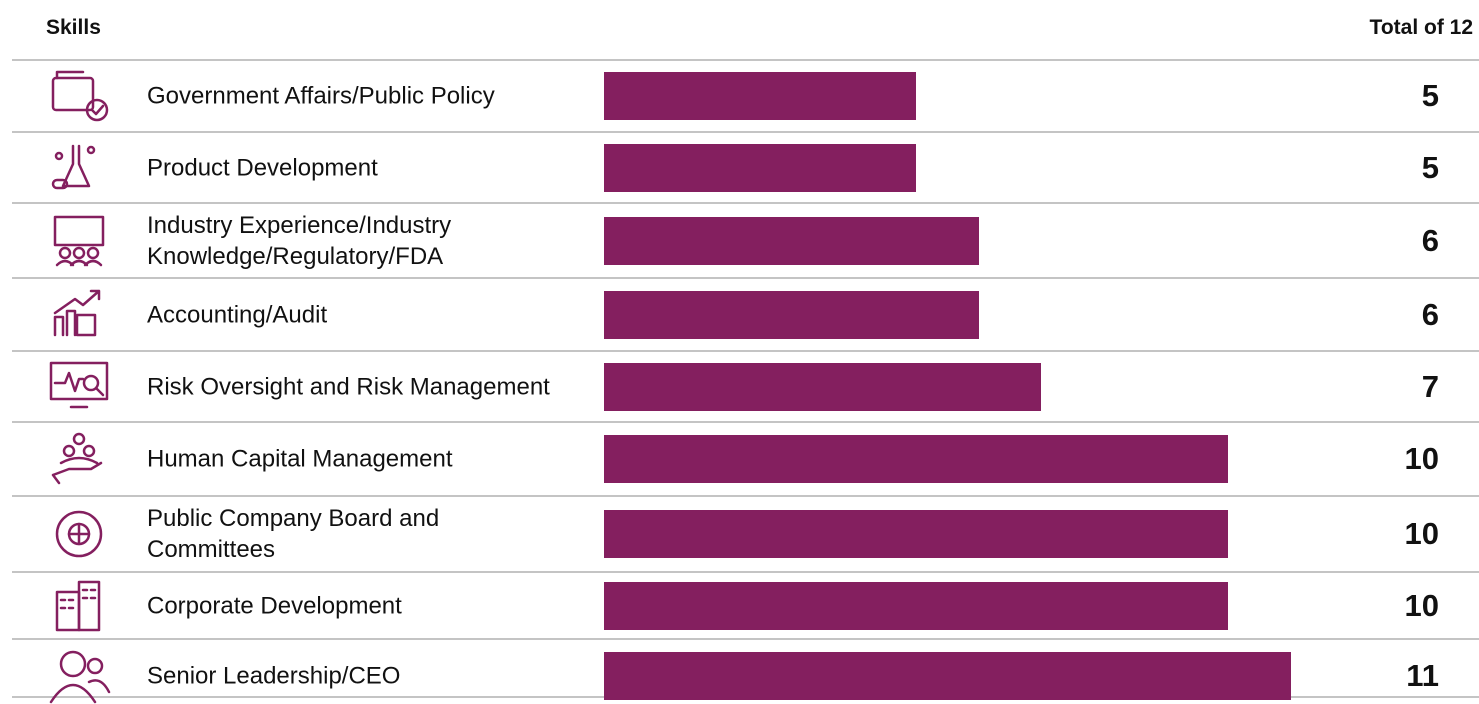 This screenshot has height=704, width=1479. Describe the element at coordinates (274, 605) in the screenshot. I see `skill-label: Corporate Development` at that location.